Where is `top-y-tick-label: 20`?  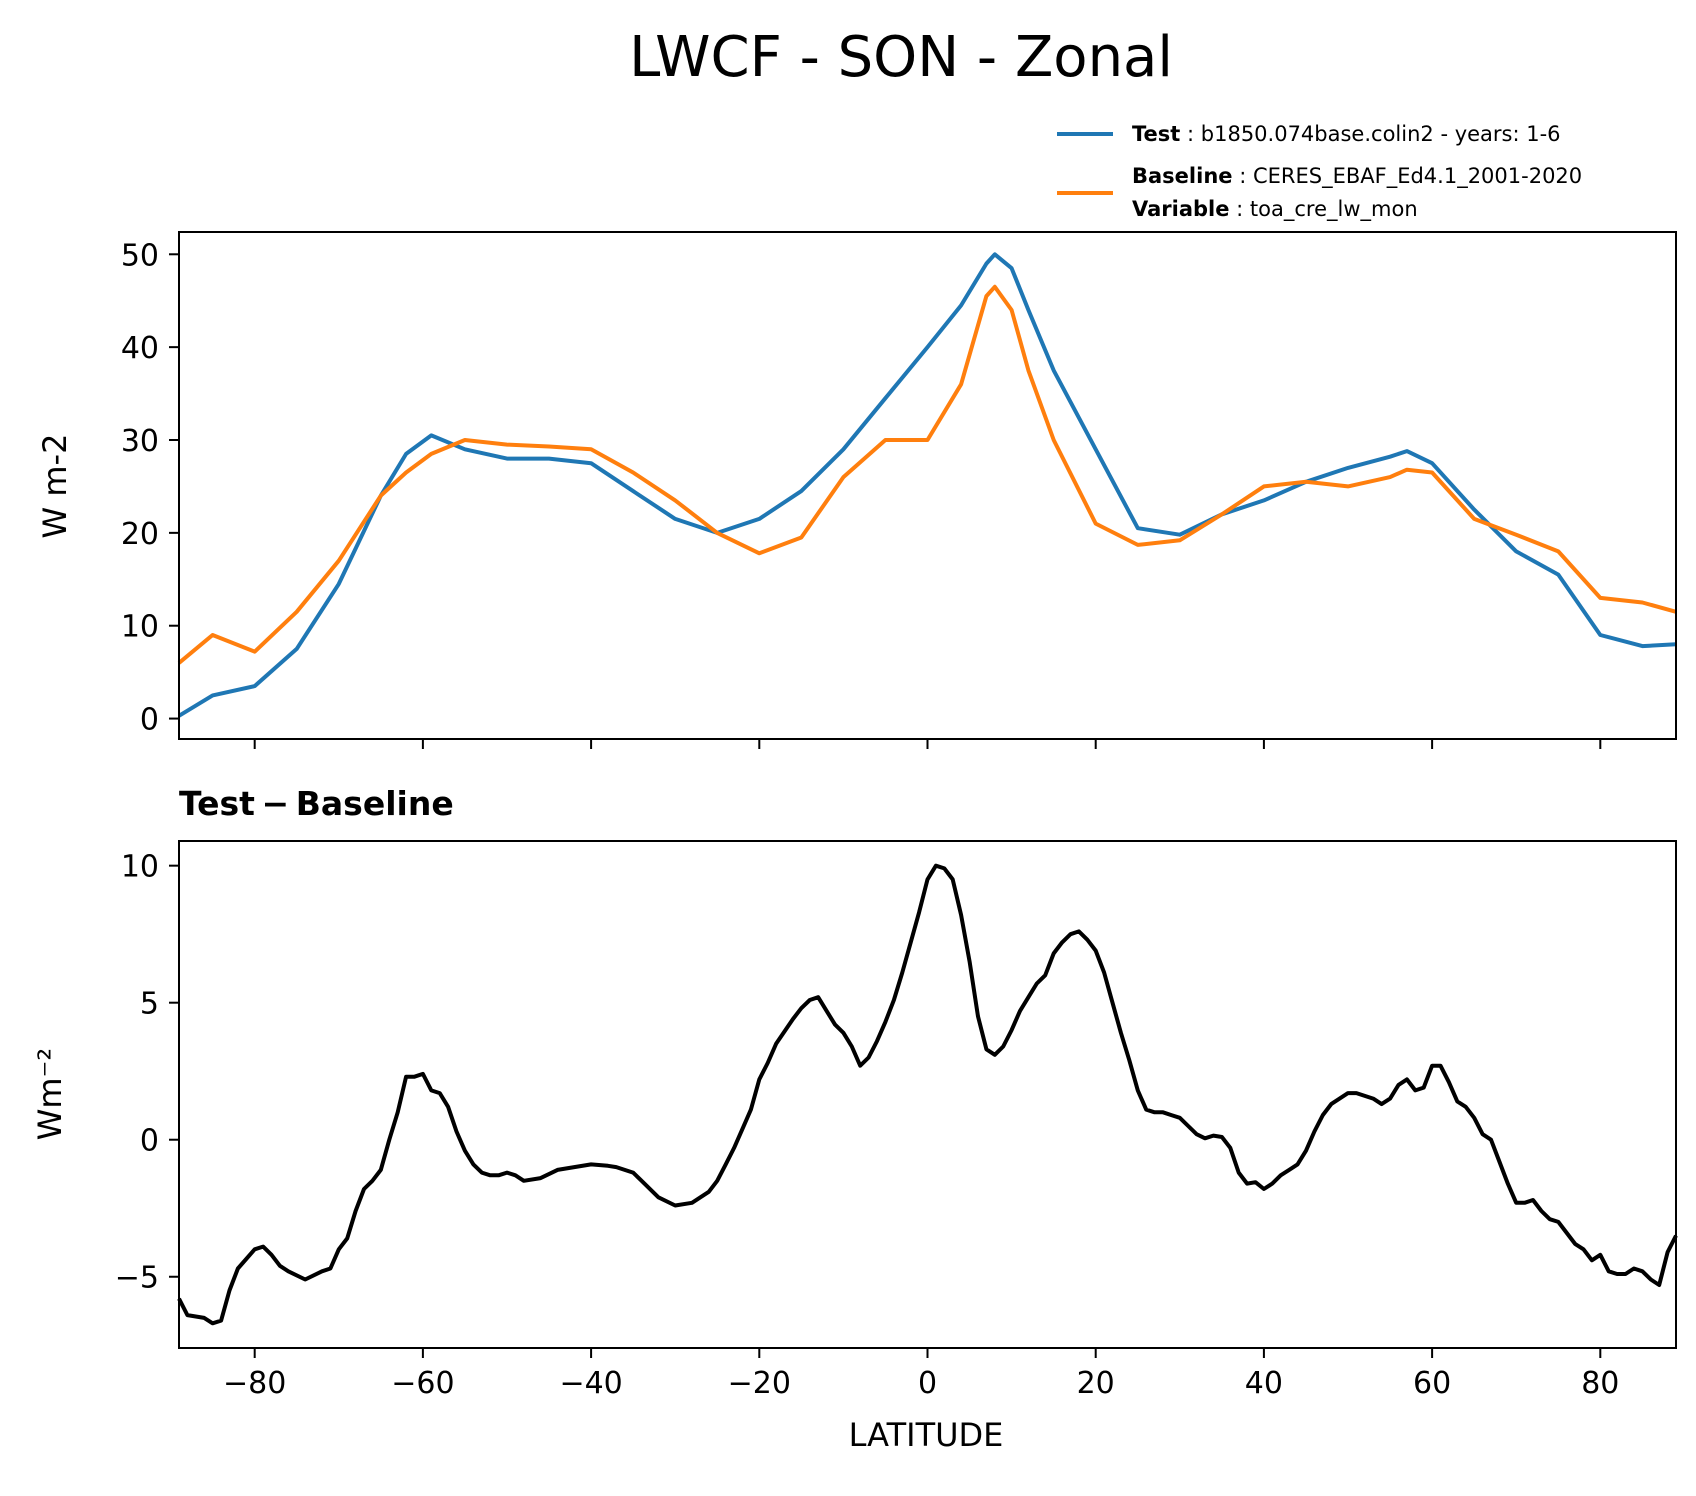
top-y-tick-label: 20 is located at coordinates (140, 534).